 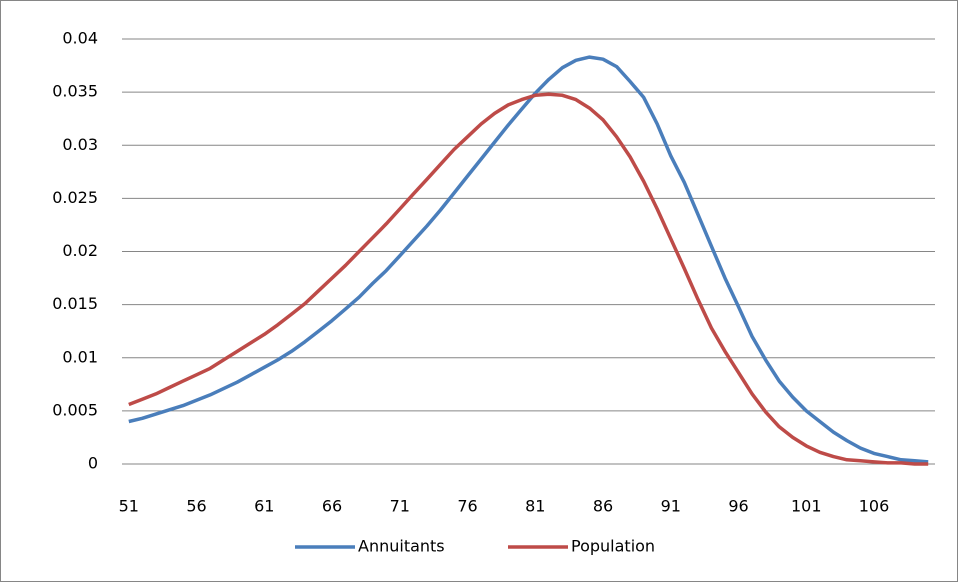 I want to click on x-tick-label: 101, so click(x=806, y=506).